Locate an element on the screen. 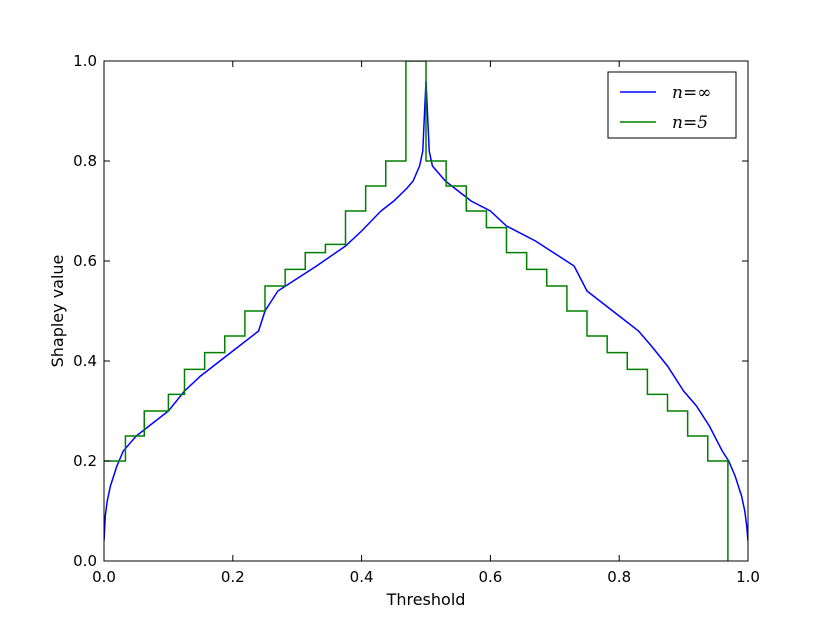 The image size is (830, 623). x-tick-label: 0.4 is located at coordinates (362, 577).